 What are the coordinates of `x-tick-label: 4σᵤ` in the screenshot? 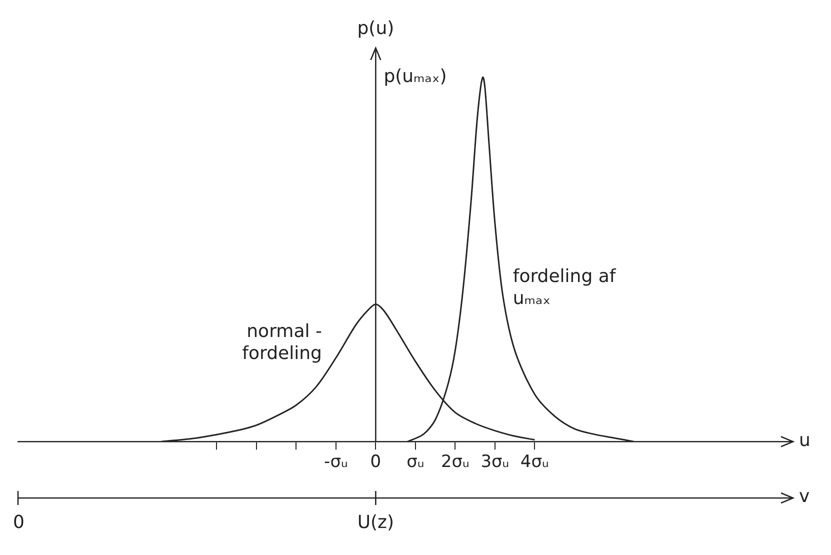 It's located at (534, 462).